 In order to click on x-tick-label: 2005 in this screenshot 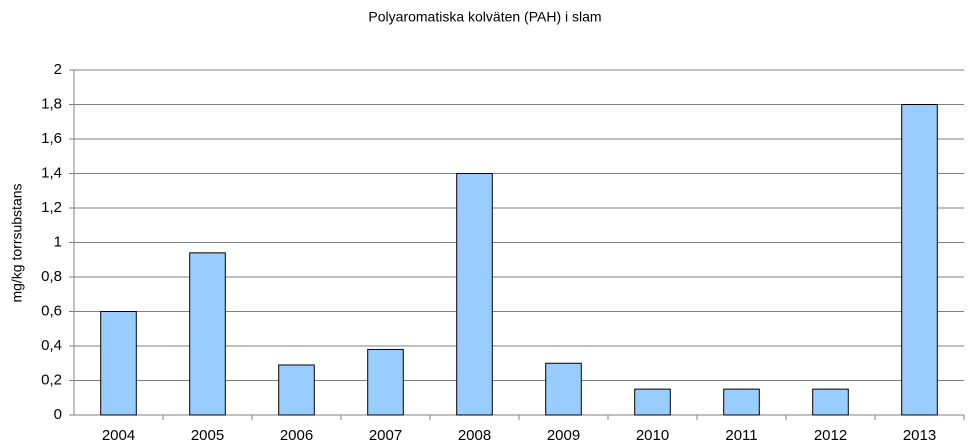, I will do `click(207, 435)`.